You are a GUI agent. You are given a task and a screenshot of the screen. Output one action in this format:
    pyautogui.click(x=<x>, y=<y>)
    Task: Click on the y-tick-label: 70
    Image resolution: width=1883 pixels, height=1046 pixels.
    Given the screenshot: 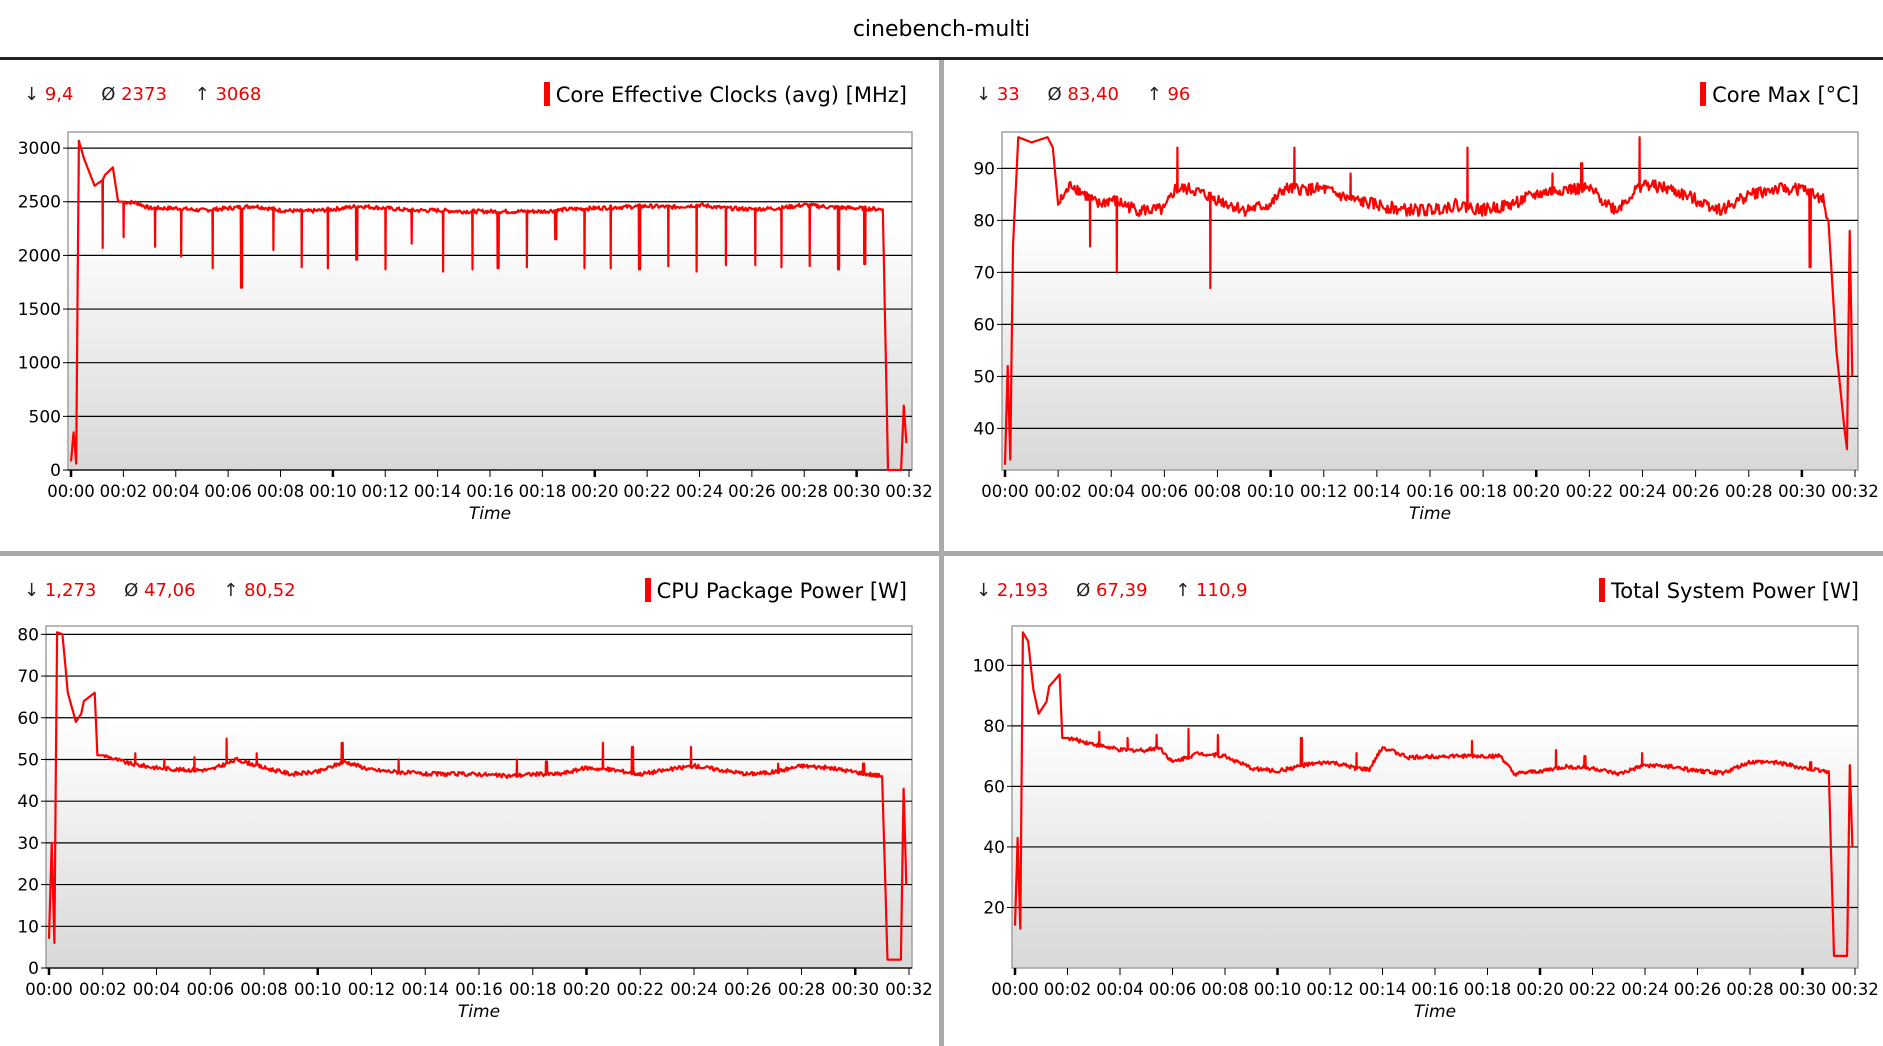 What is the action you would take?
    pyautogui.click(x=984, y=273)
    